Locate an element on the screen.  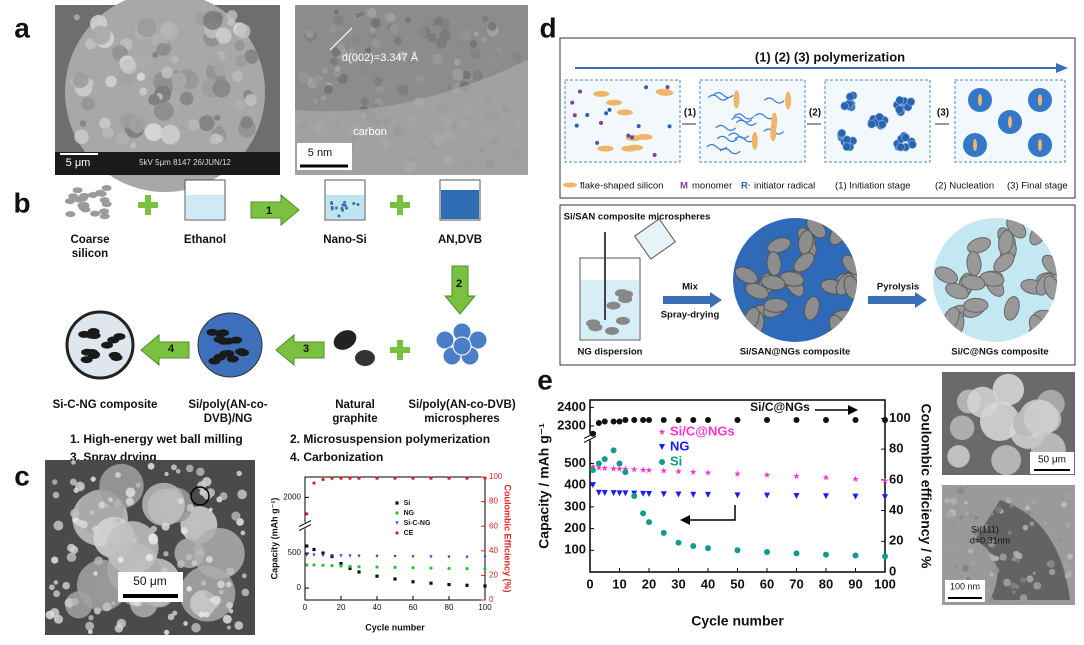
panel-label: b is located at coordinates (21, 202).